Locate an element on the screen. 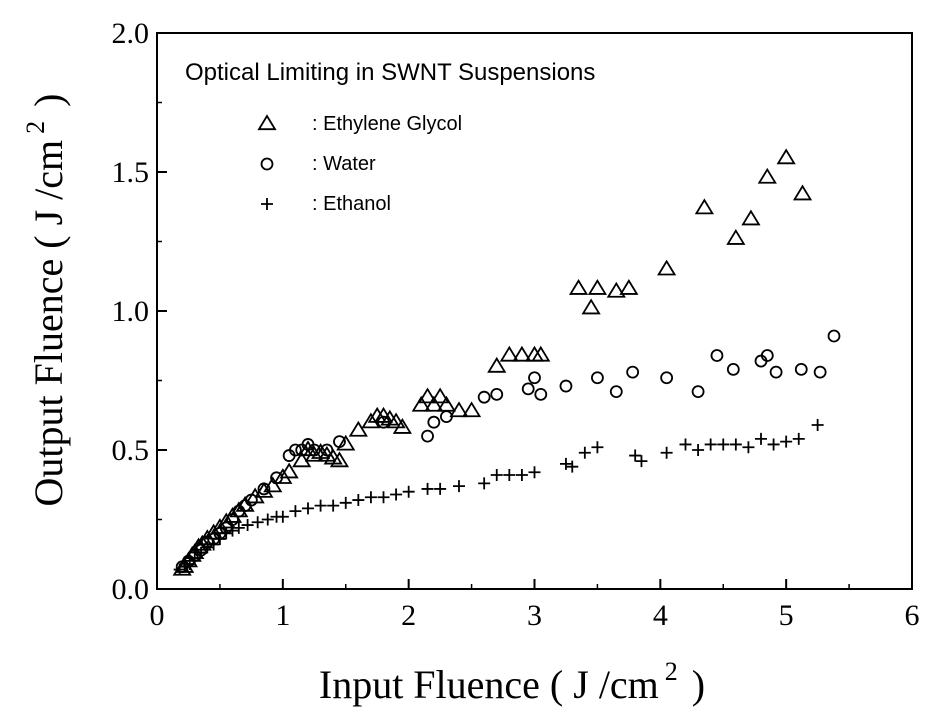  legend: : Ethylene Glycol: Water: Ethanol is located at coordinates (359, 164).